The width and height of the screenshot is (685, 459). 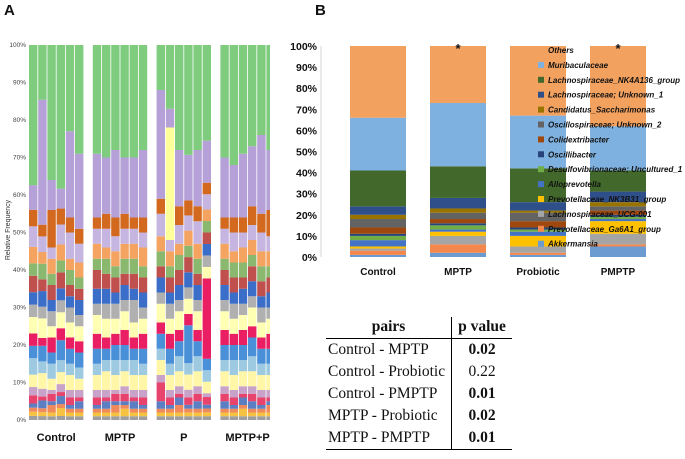 What do you see at coordinates (19, 270) in the screenshot?
I see `y-tick-label: 40%` at bounding box center [19, 270].